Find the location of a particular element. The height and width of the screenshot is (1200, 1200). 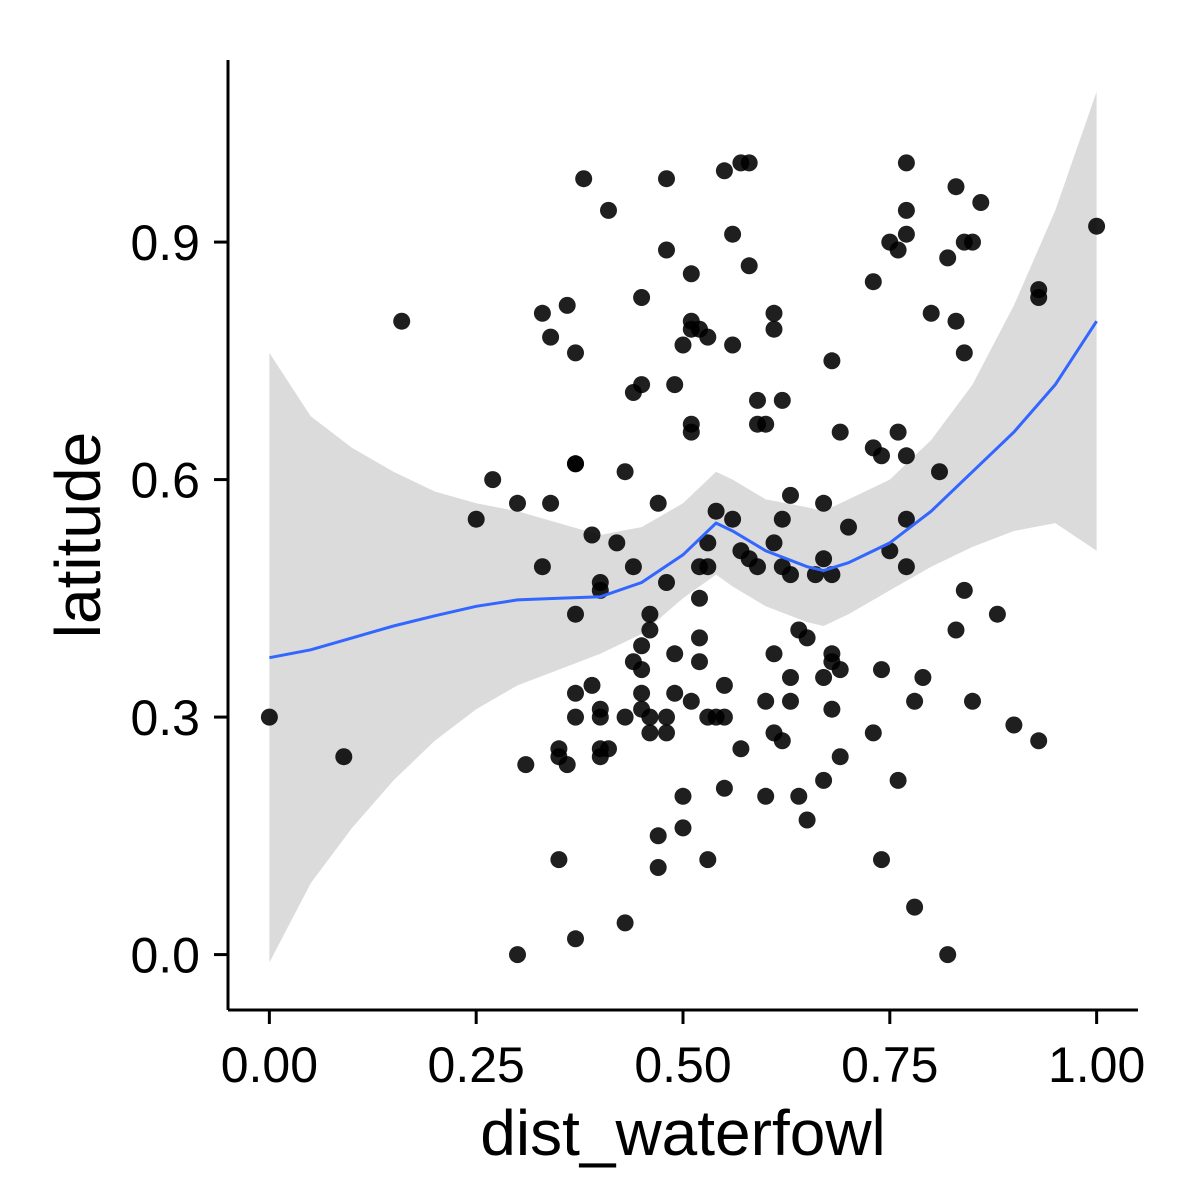

x-axis-ticks: 0.00 0.25 0.50 0.75 1.00 is located at coordinates (683, 1051).